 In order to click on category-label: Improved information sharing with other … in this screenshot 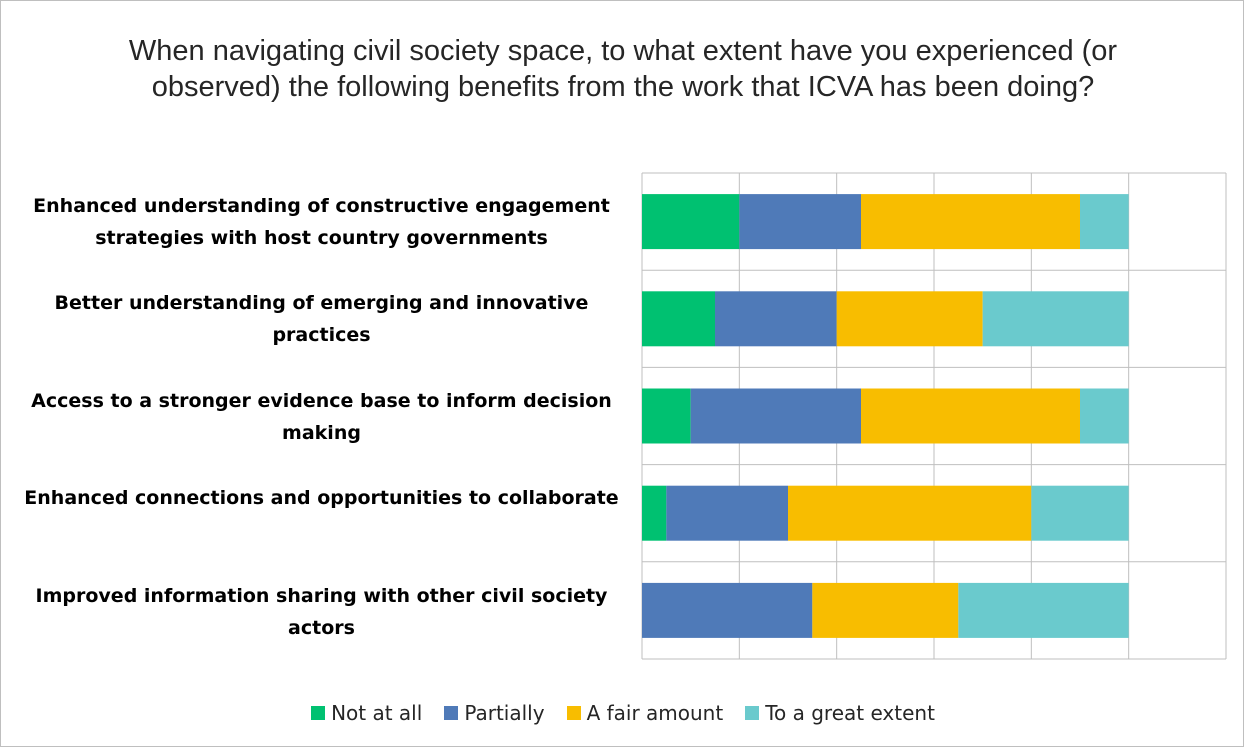, I will do `click(321, 612)`.